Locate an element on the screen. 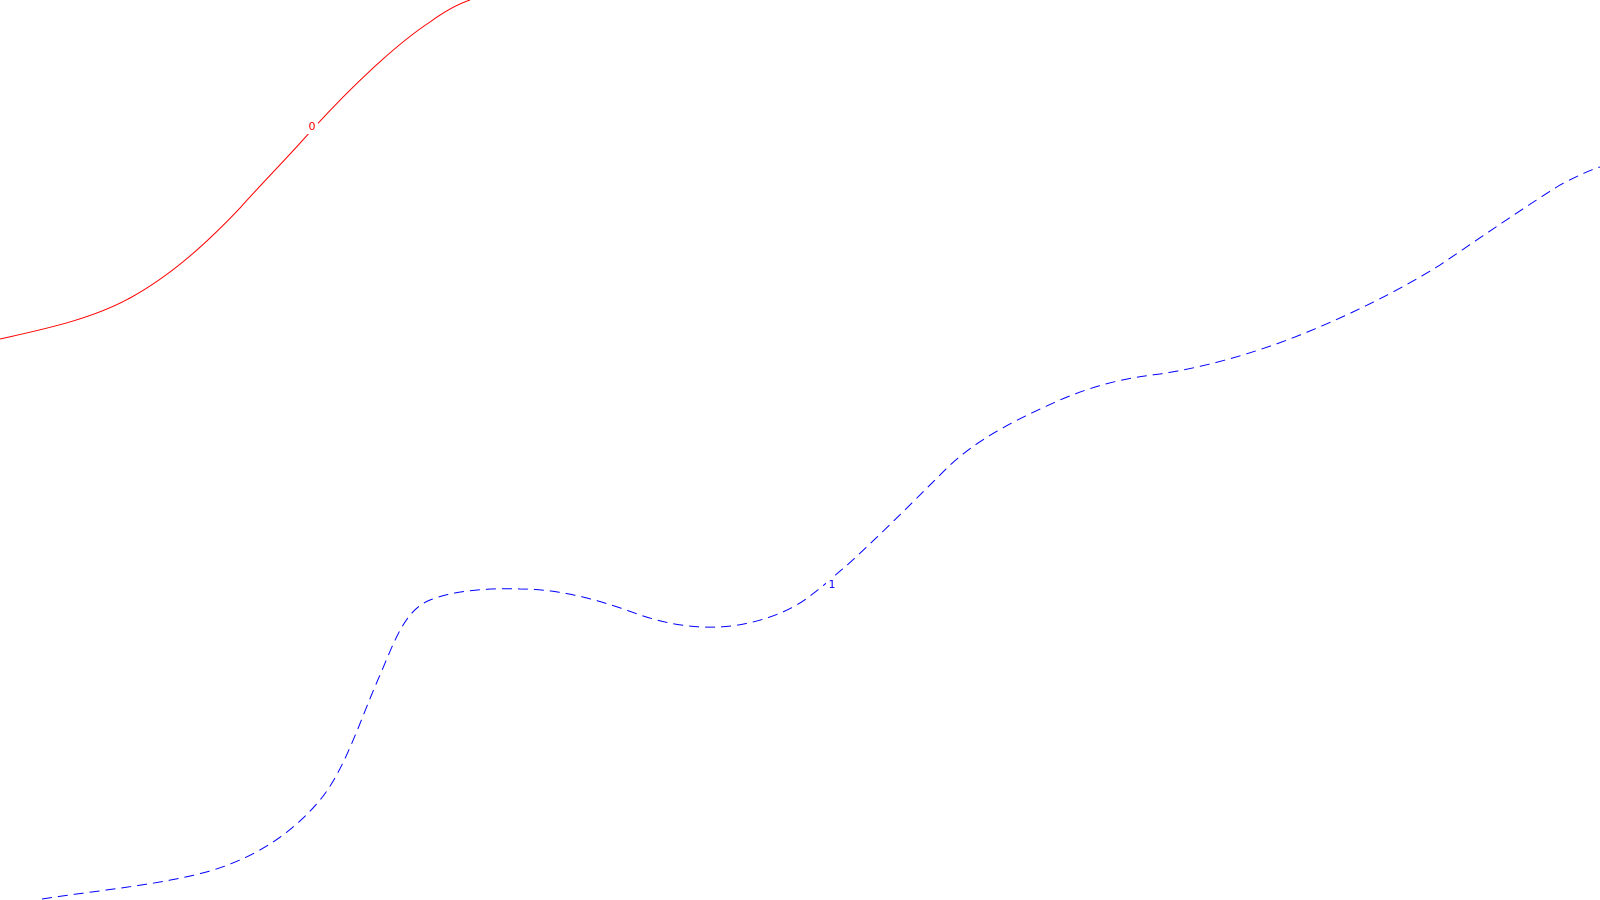  contour-label-1-background is located at coordinates (832, 585).